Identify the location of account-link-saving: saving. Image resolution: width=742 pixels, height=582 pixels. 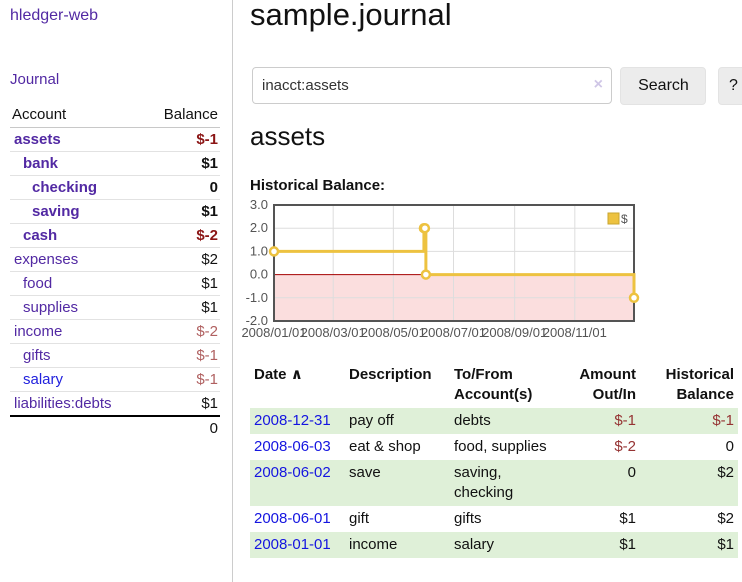
(56, 211).